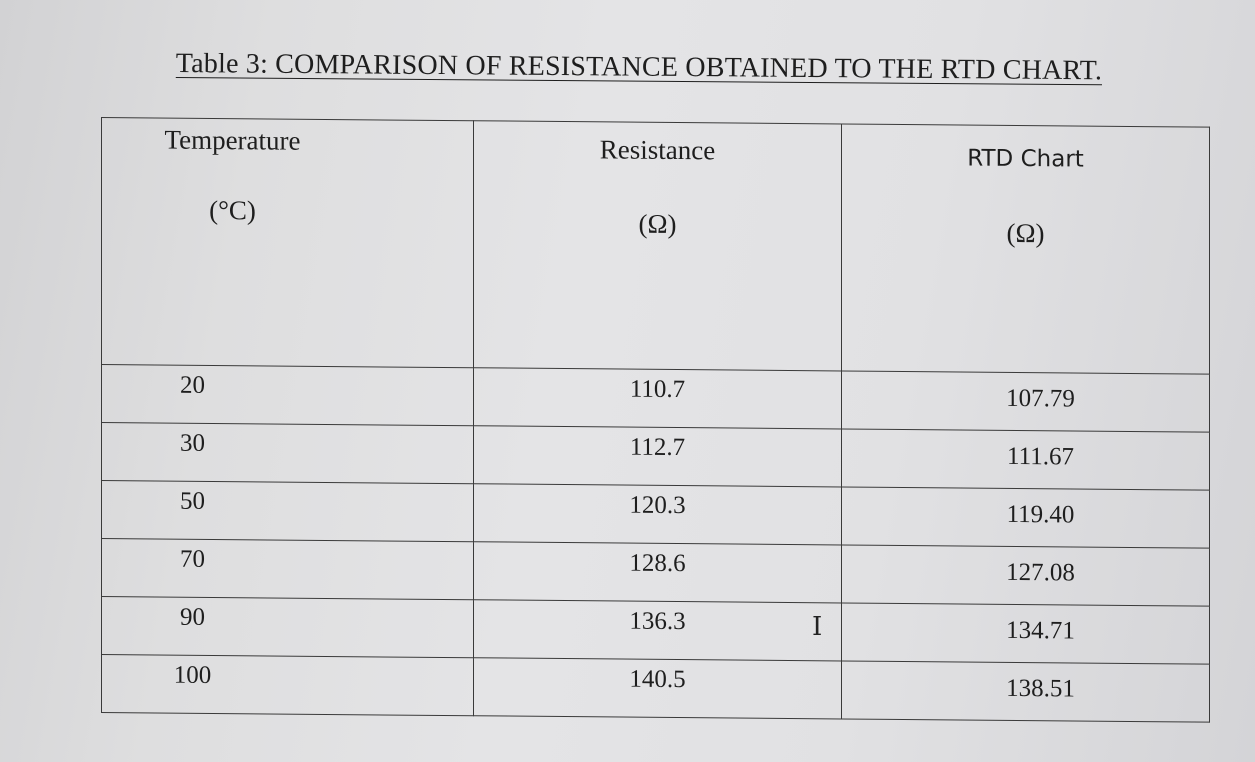  Describe the element at coordinates (287, 453) in the screenshot. I see `temperature-cell: 30` at that location.